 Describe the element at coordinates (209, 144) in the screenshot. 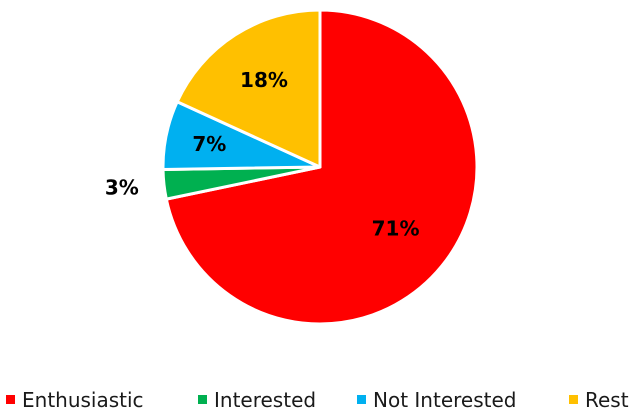

I see `data-label-not-interested: 7%` at that location.